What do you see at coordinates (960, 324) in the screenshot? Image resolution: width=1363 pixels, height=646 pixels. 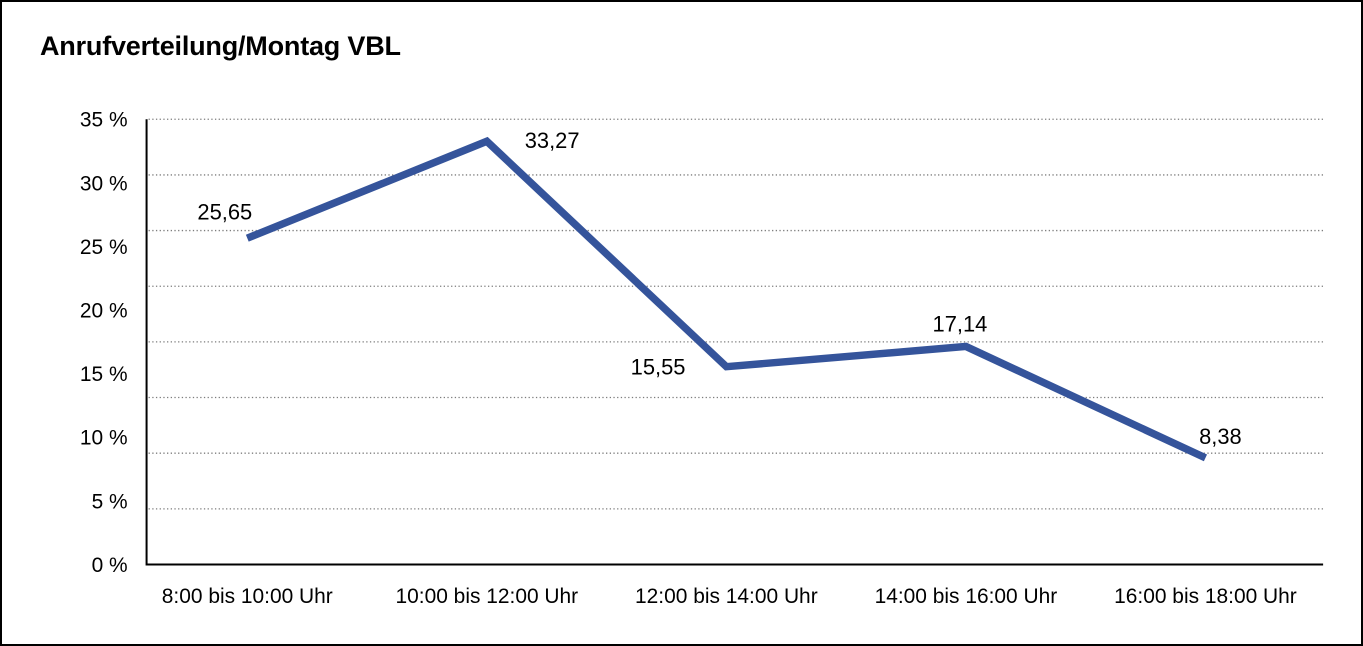 I see `value-label: 17,14` at bounding box center [960, 324].